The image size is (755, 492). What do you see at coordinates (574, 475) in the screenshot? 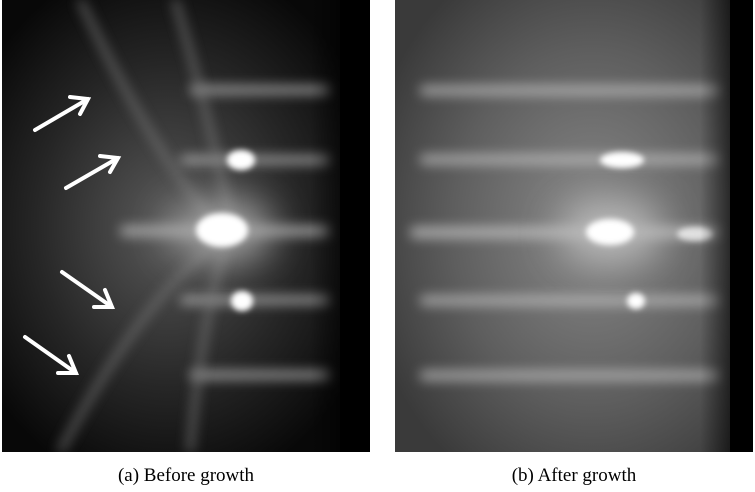
I see `caption: (b) After growth` at bounding box center [574, 475].